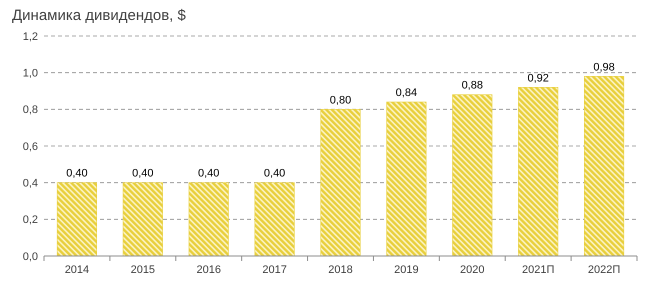 Image resolution: width=645 pixels, height=283 pixels. Describe the element at coordinates (604, 67) in the screenshot. I see `data-label: 0,98` at that location.